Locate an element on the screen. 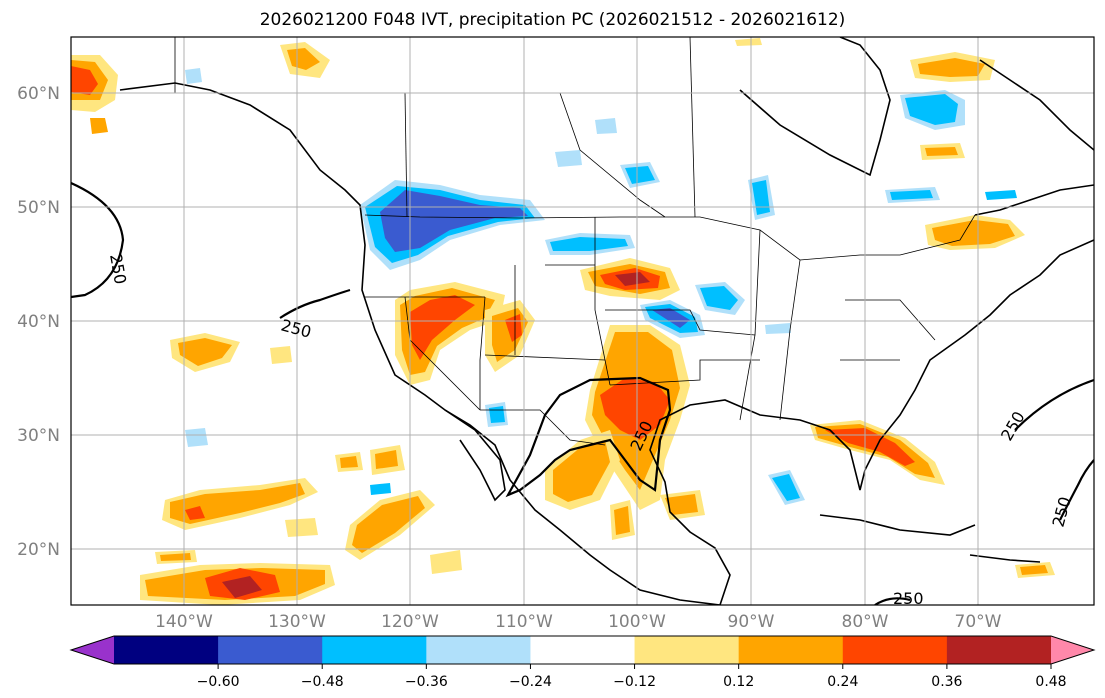 This screenshot has height=698, width=1105. lon-label-70w: 70°W is located at coordinates (978, 622).